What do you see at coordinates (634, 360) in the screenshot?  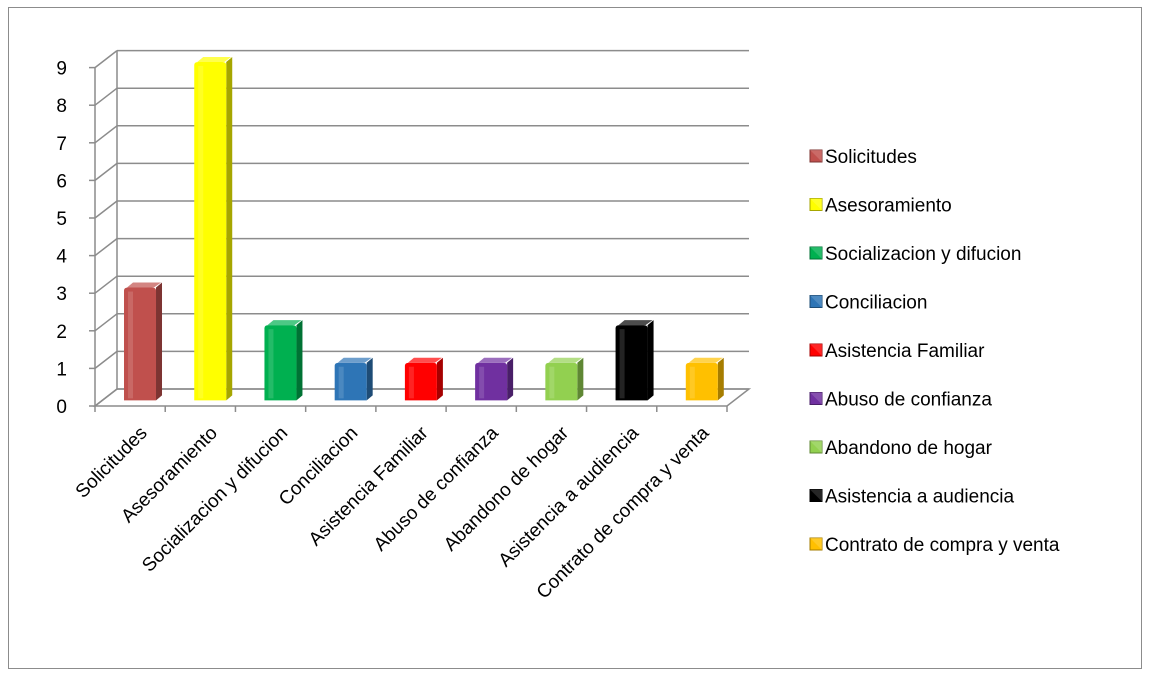 I see `bar-asistencia-a-audiencia` at bounding box center [634, 360].